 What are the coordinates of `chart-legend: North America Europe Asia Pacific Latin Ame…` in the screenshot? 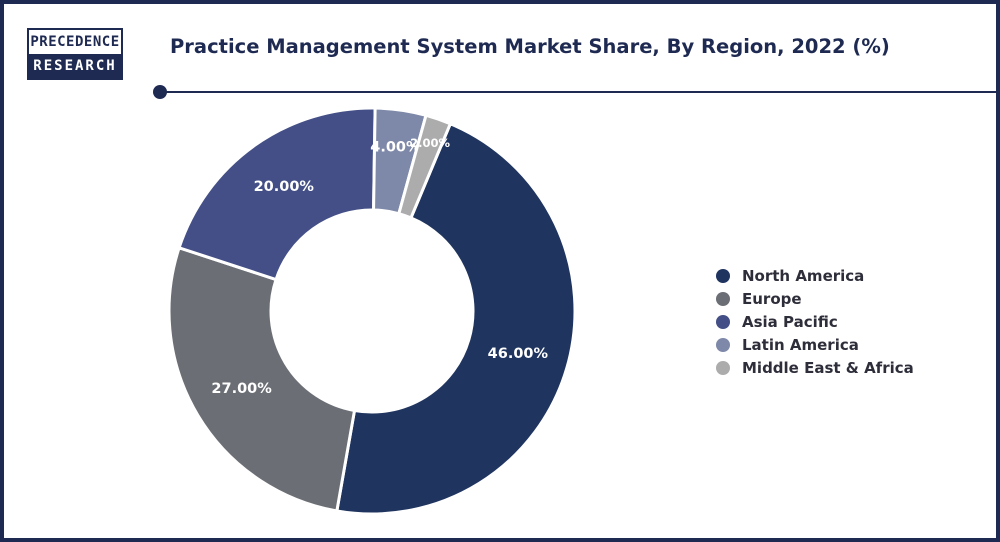 It's located at (815, 321).